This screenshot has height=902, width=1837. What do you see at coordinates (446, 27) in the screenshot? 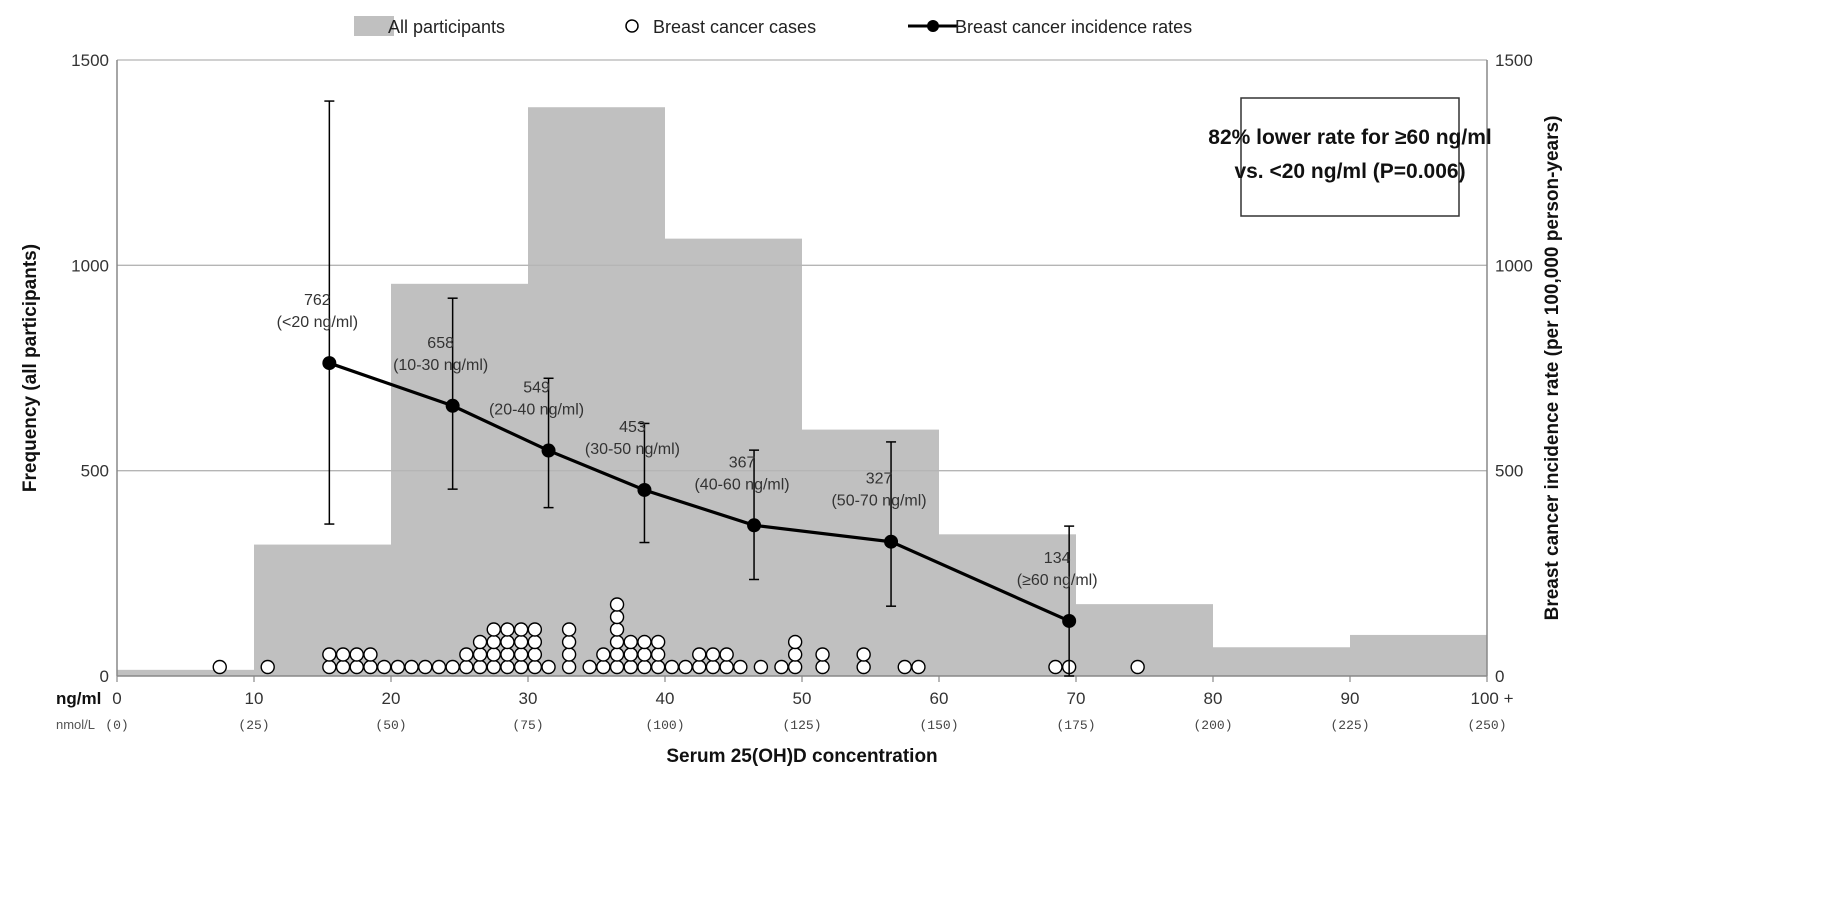
I see `legend-participants-label: All participants` at bounding box center [446, 27].